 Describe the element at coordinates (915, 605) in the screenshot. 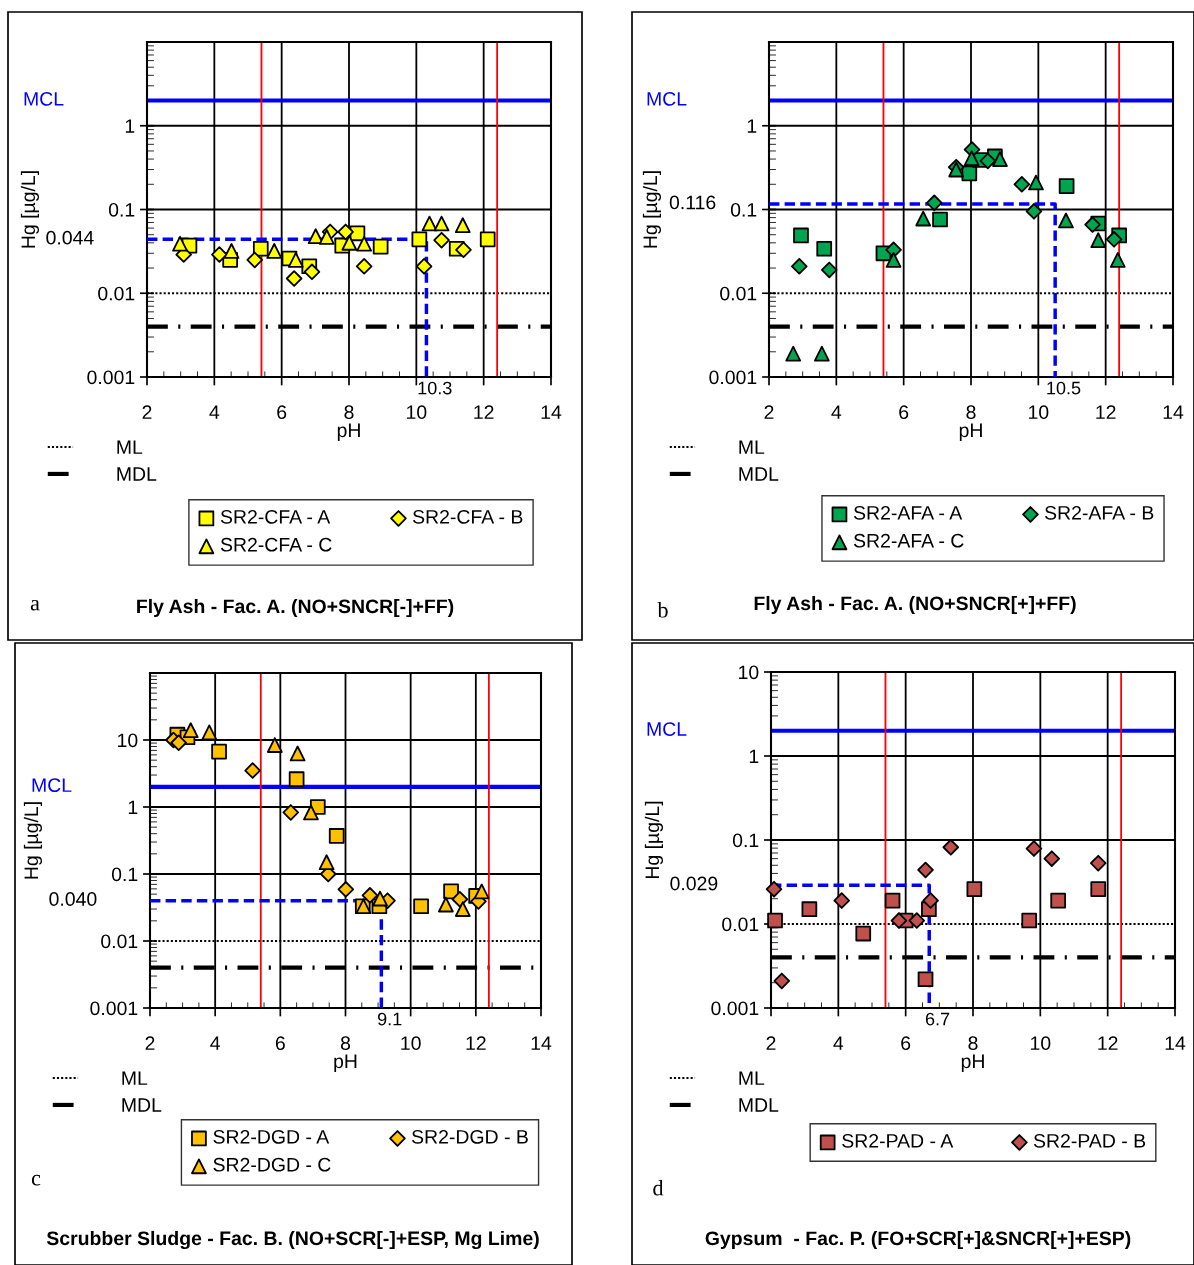

I see `text: Fly Ash - Fac. A. (NO+SNCR[+]+FF)` at that location.